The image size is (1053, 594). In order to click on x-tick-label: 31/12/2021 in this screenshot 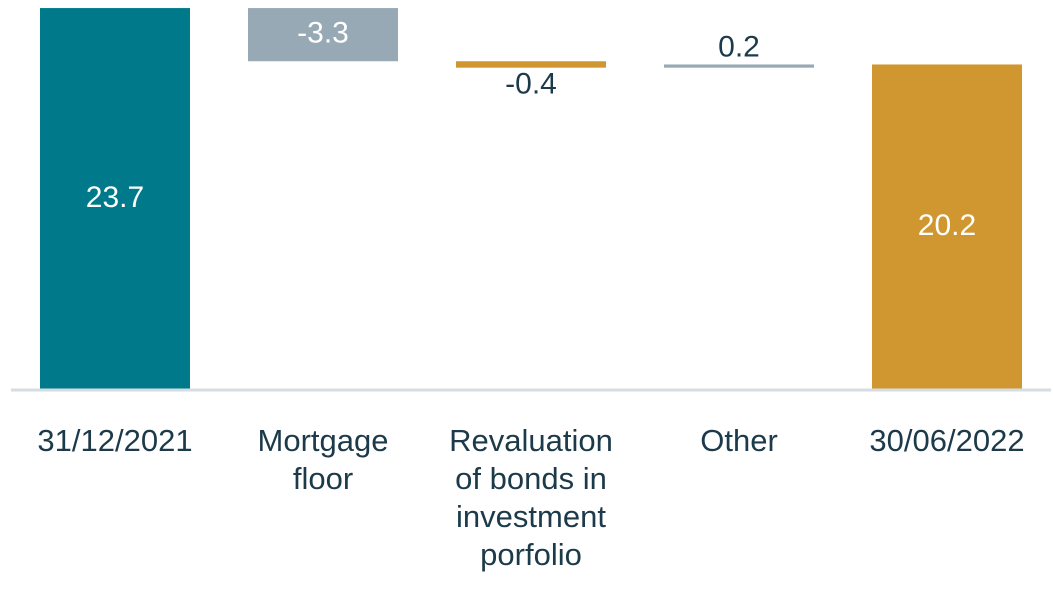, I will do `click(115, 440)`.